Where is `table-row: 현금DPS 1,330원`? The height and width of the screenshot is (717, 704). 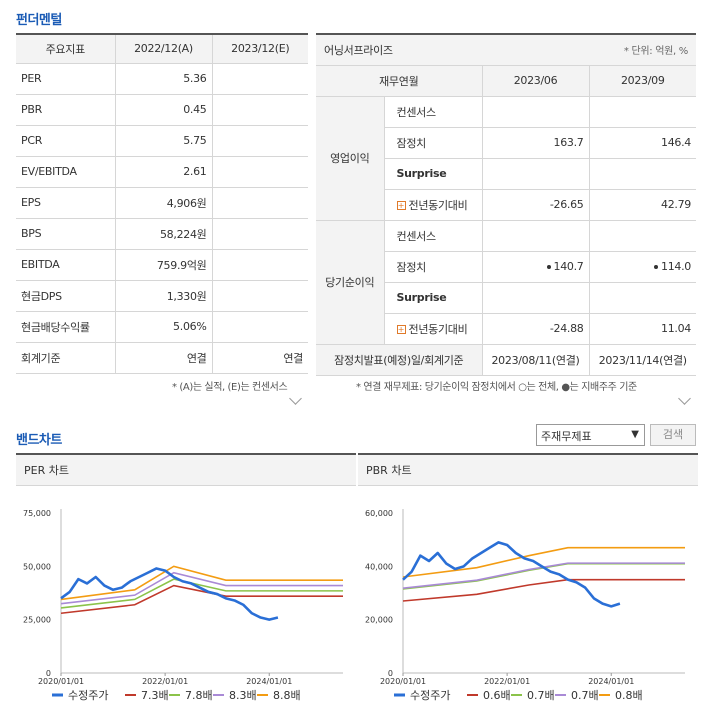 table-row: 현금DPS 1,330원 is located at coordinates (162, 296).